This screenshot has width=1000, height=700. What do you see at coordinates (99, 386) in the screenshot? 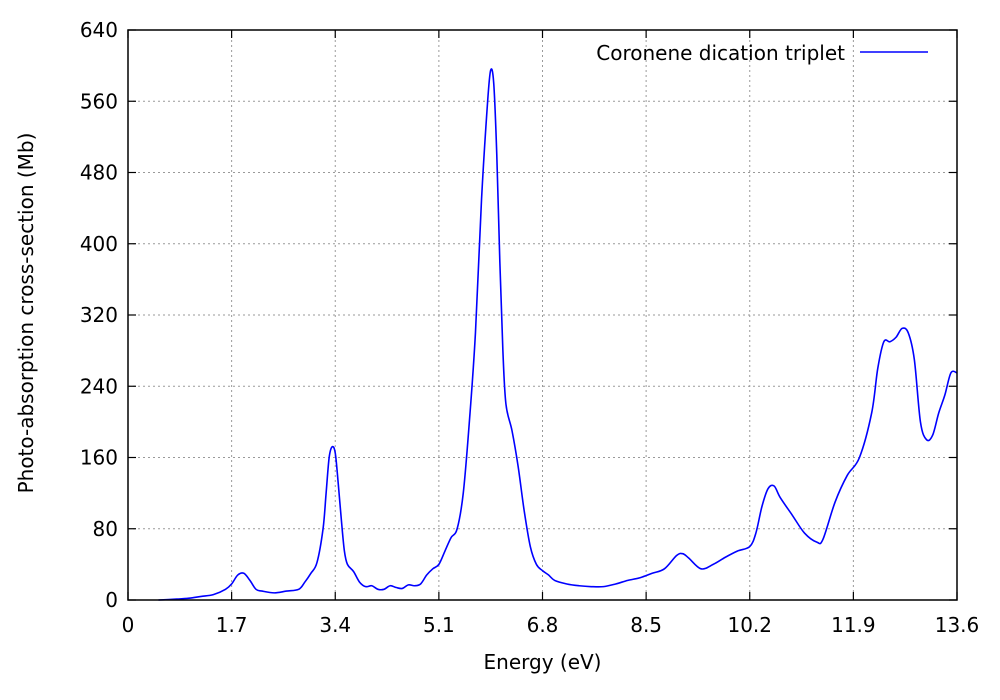
I see `y-tick-label: 240` at bounding box center [99, 386].